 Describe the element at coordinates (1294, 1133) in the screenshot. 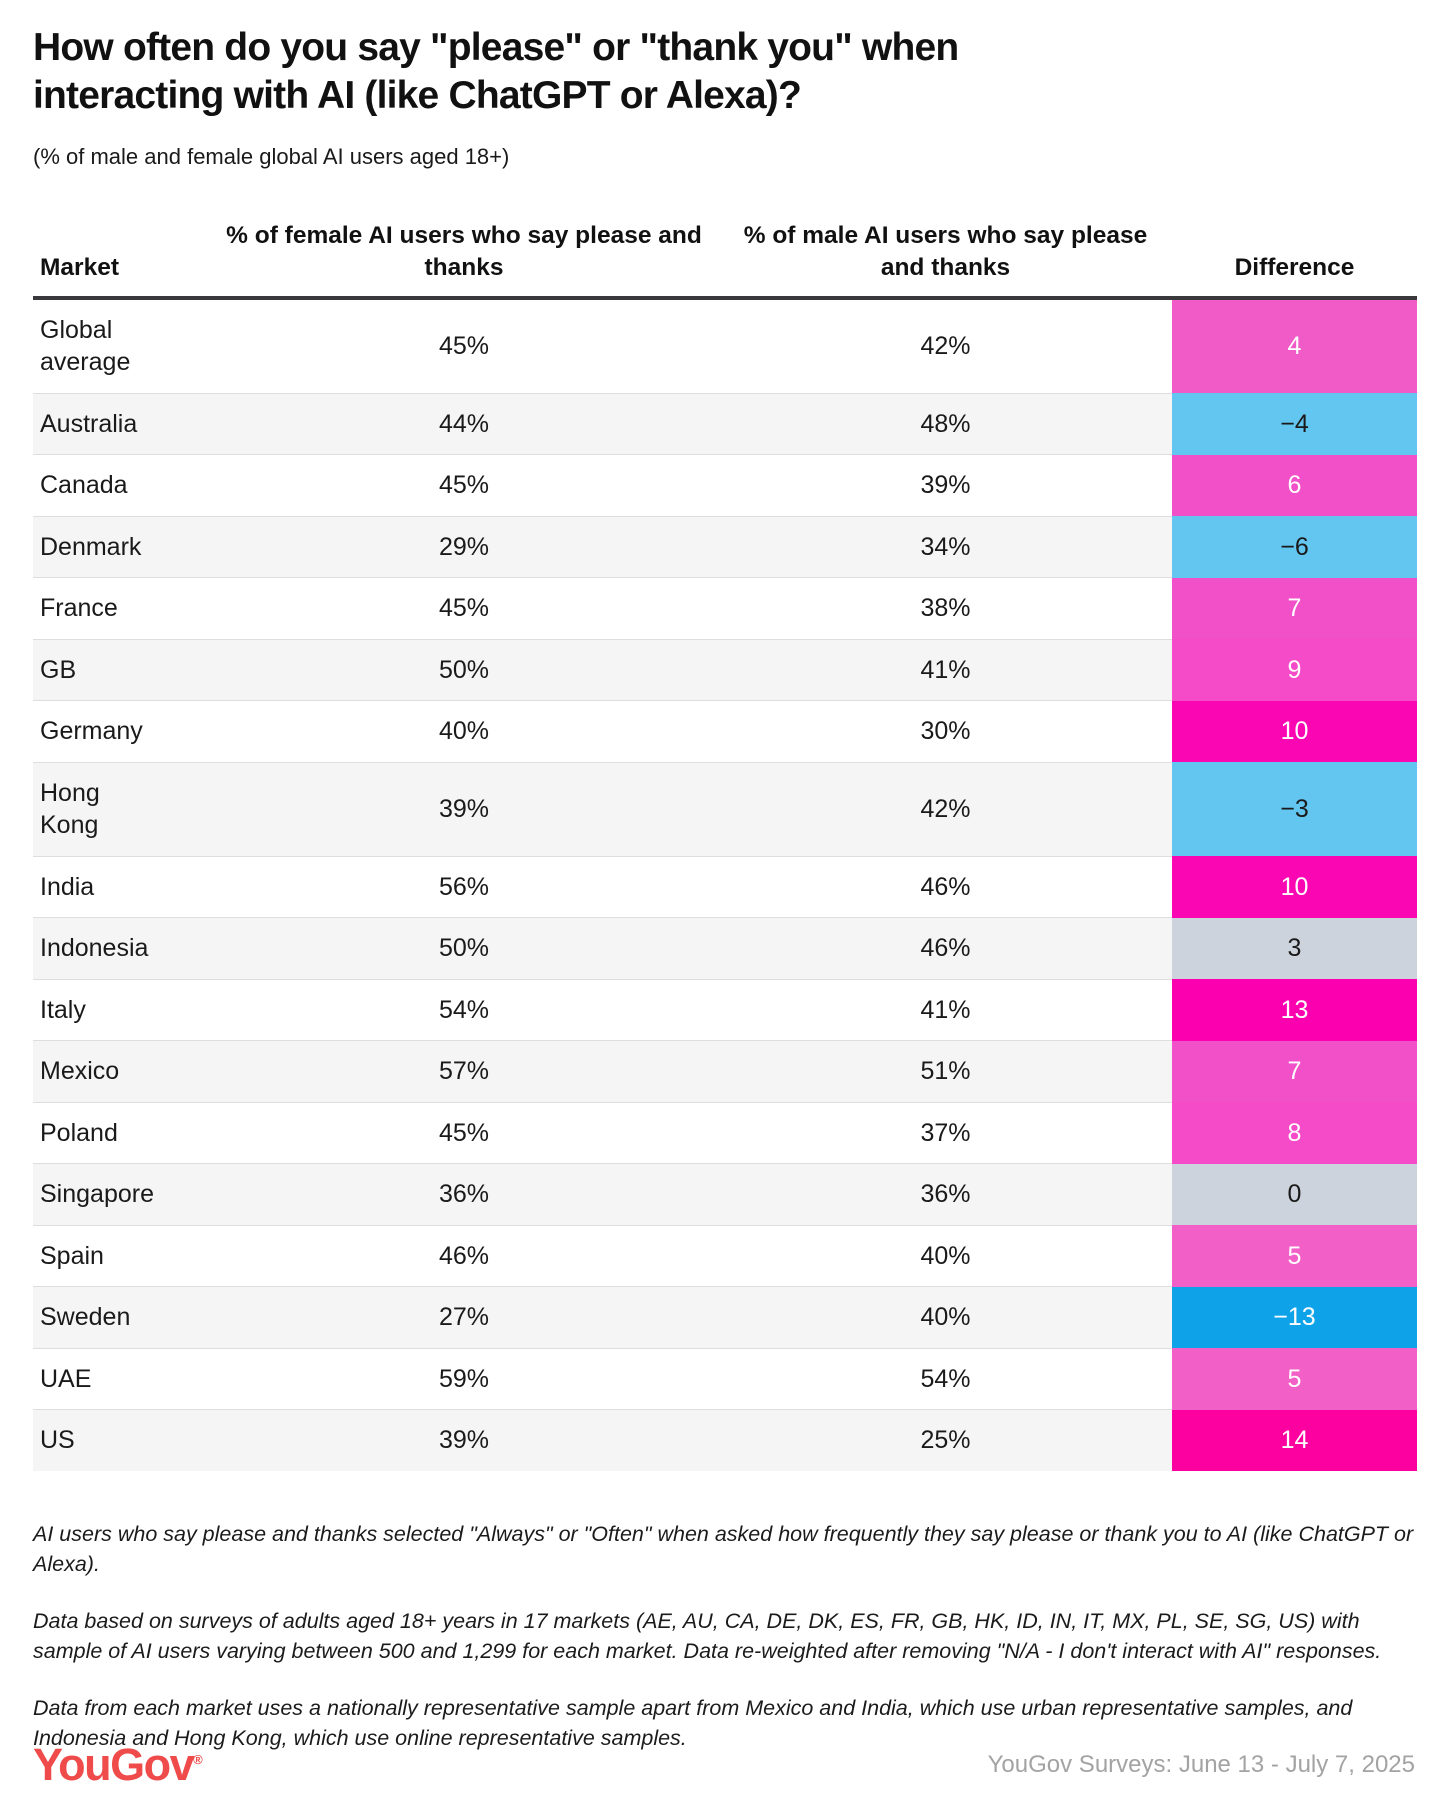

I see `difference-cell: 8` at that location.